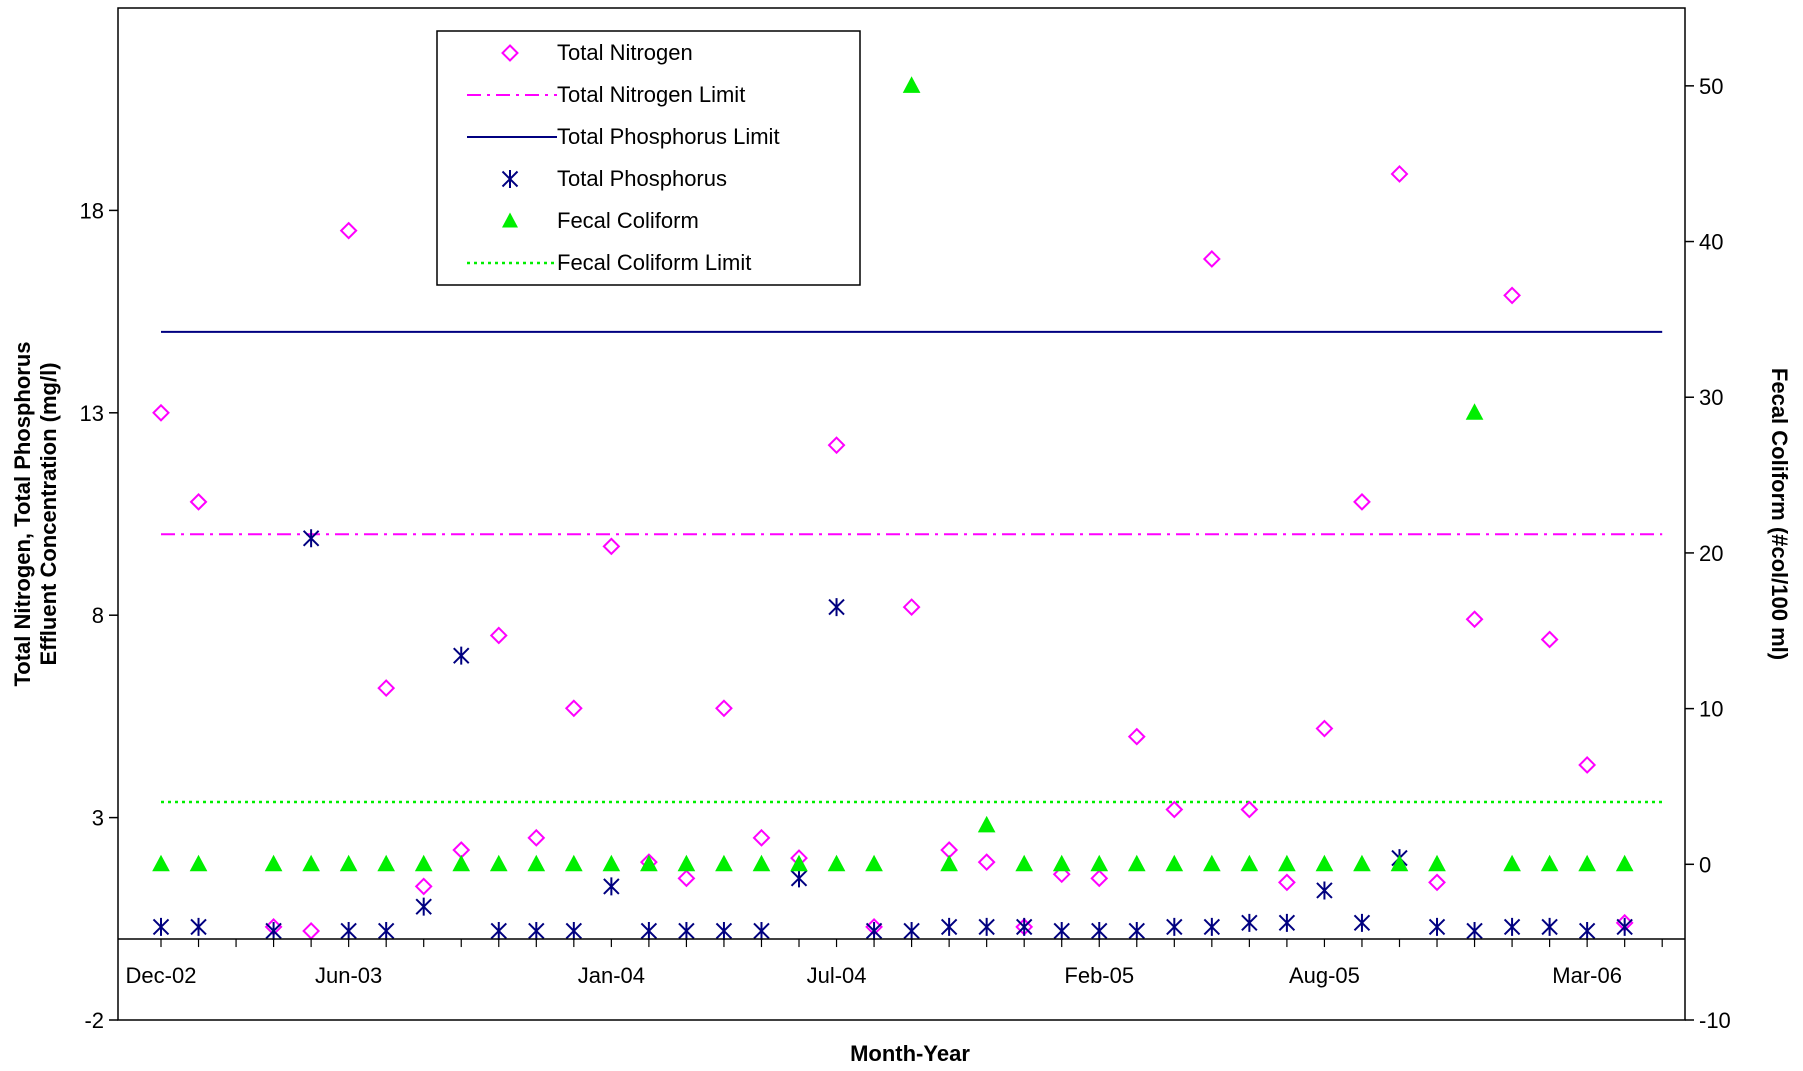 The height and width of the screenshot is (1071, 1803). What do you see at coordinates (1711, 242) in the screenshot?
I see `y-right-tick-label: 40` at bounding box center [1711, 242].